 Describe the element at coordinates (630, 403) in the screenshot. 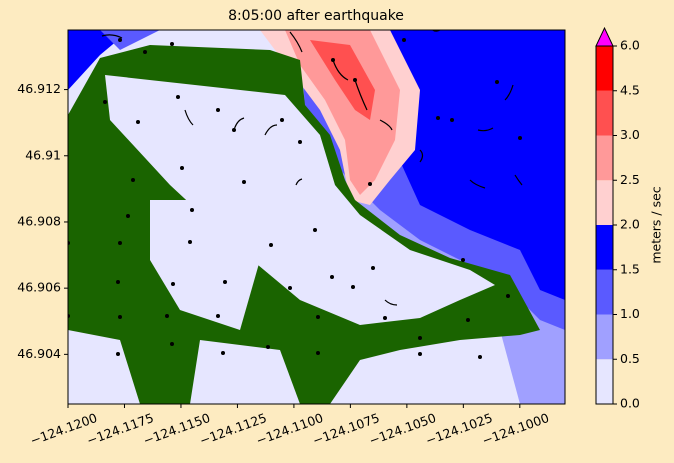

I see `colorbar-tick-label: 0.0` at that location.